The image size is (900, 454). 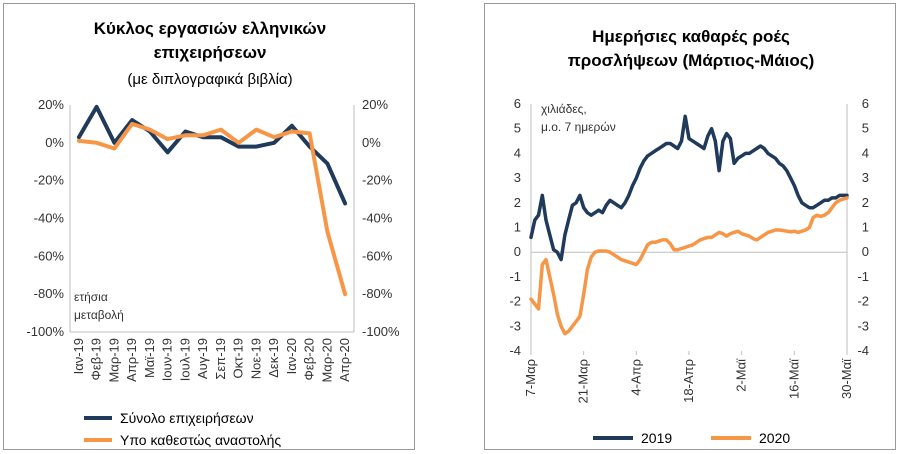 I want to click on x-tick-label: Μαϊ-19, so click(x=149, y=358).